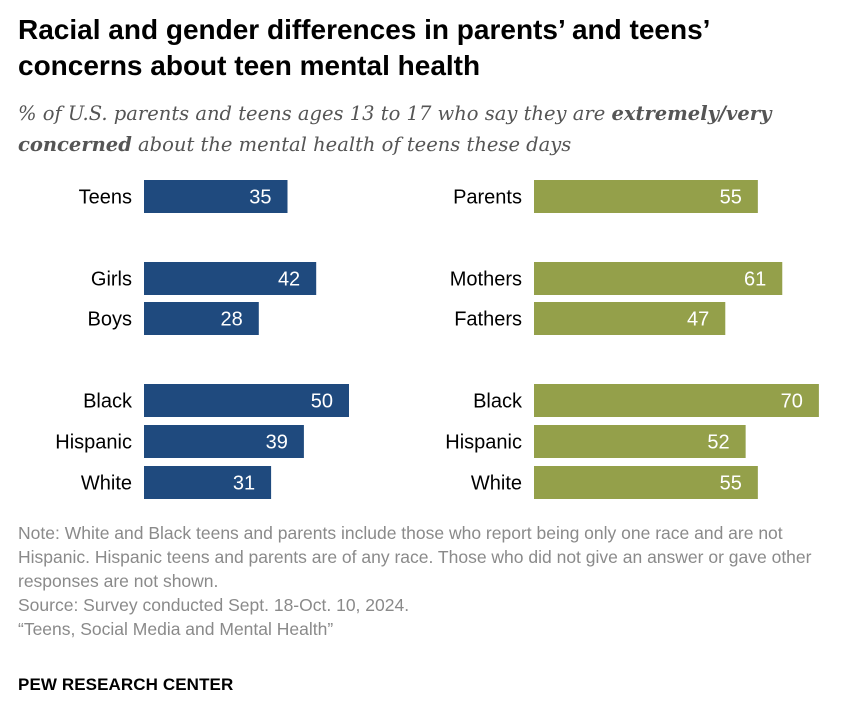 The image size is (854, 712). What do you see at coordinates (216, 196) in the screenshot?
I see `teens-bar-teens` at bounding box center [216, 196].